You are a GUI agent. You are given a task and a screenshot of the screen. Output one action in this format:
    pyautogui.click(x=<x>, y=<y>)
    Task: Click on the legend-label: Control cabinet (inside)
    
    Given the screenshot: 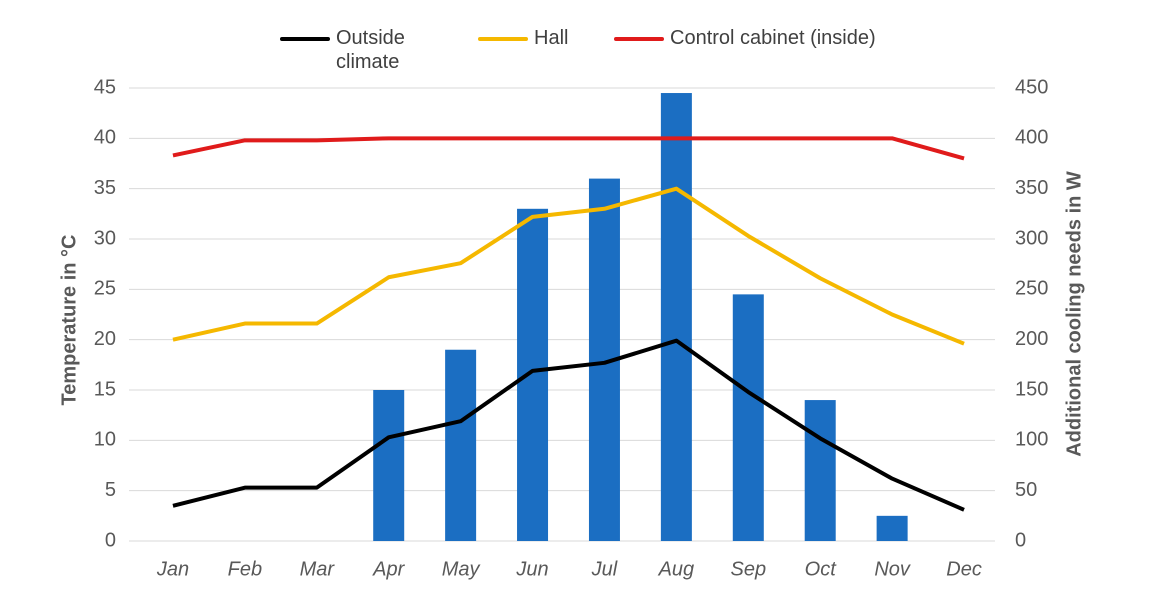 What is the action you would take?
    pyautogui.click(x=773, y=38)
    